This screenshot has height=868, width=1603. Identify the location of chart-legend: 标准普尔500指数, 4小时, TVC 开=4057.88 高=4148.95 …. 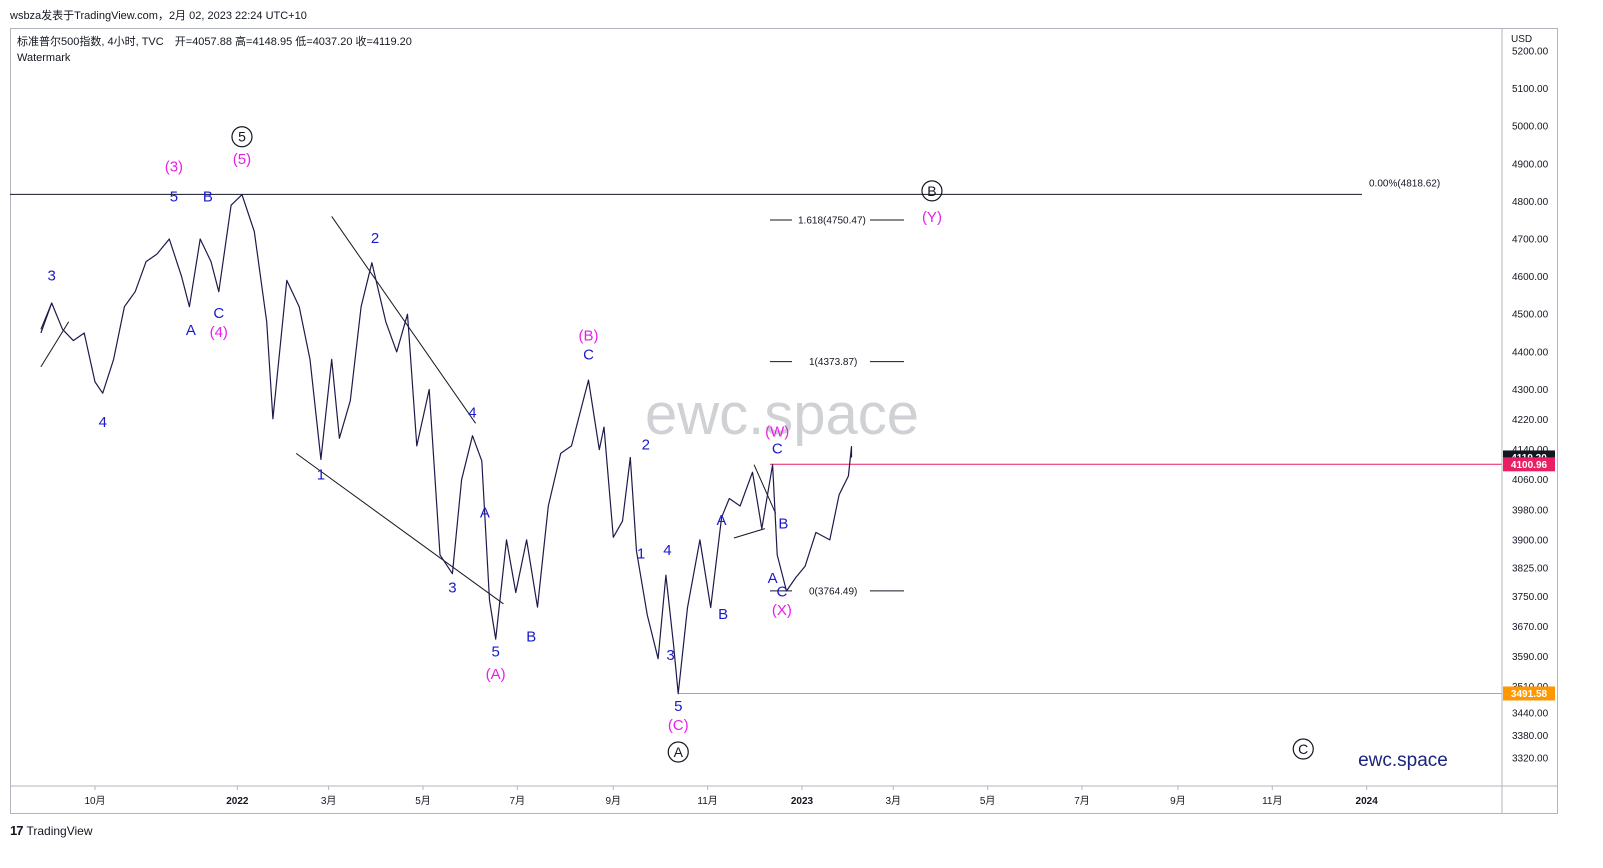
(214, 50).